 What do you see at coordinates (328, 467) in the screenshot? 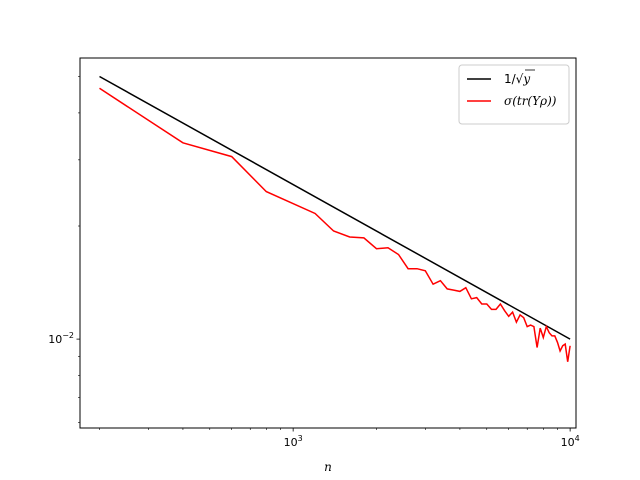
I see `x-axis-label: n` at bounding box center [328, 467].